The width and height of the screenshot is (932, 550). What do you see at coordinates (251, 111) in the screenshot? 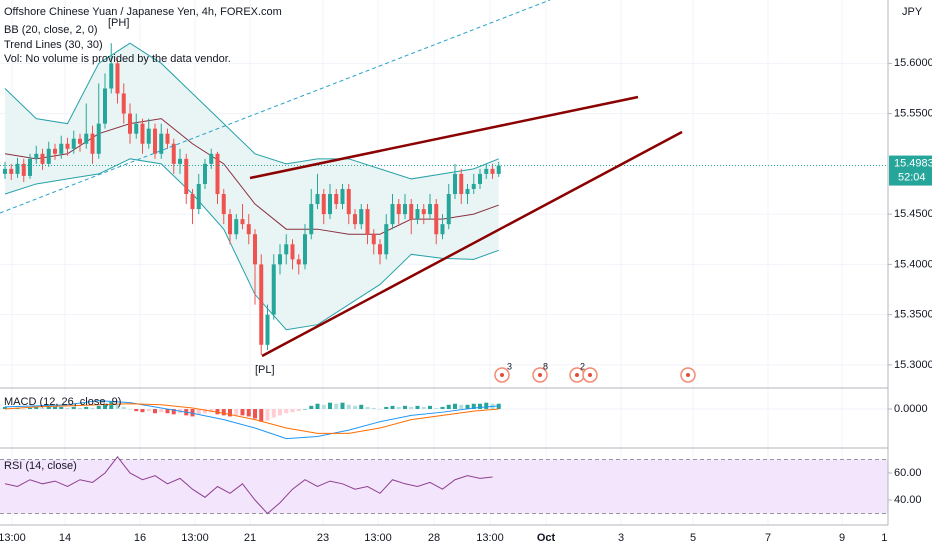
I see `bb-upper` at bounding box center [251, 111].